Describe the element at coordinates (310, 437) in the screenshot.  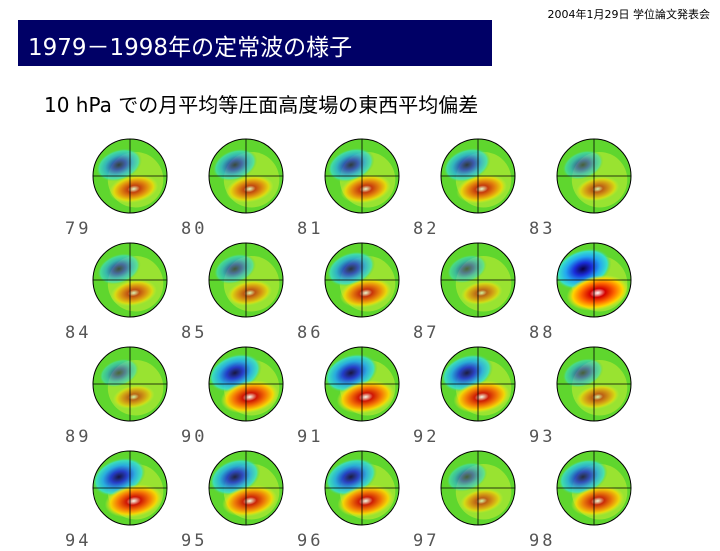
I see `year-label-91: 91` at that location.